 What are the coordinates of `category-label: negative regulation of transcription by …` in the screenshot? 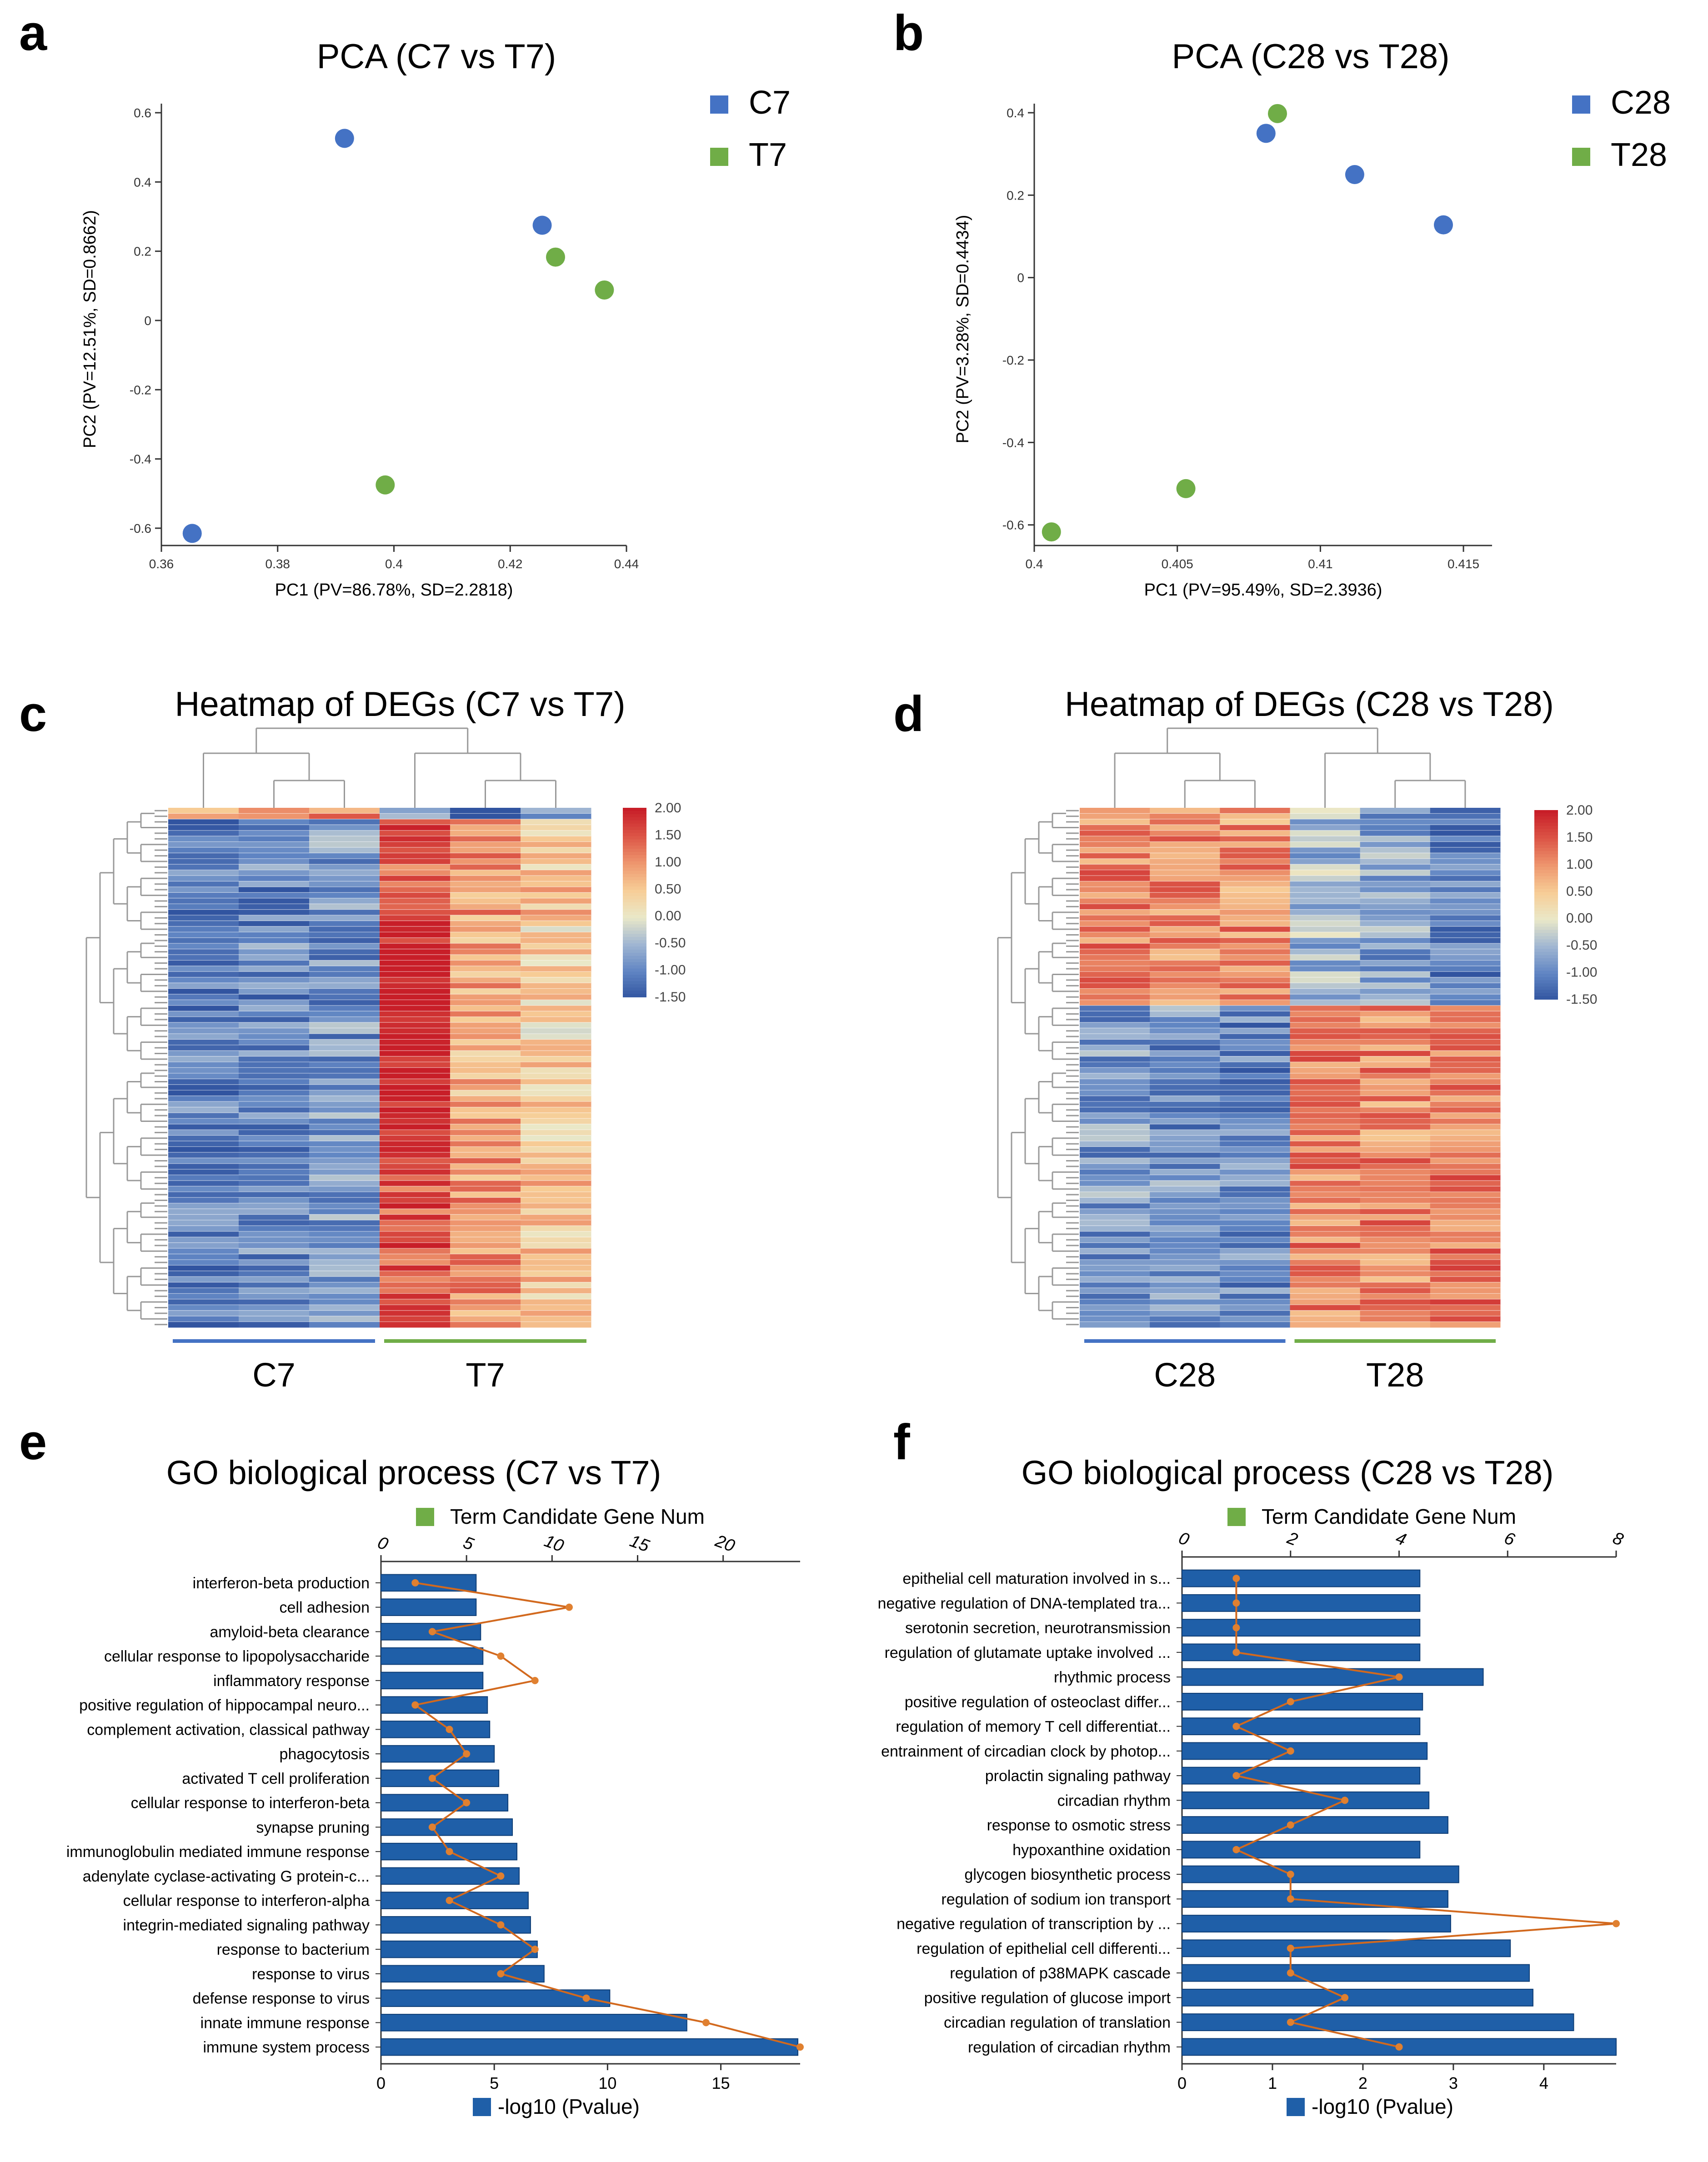 It's located at (1034, 1925).